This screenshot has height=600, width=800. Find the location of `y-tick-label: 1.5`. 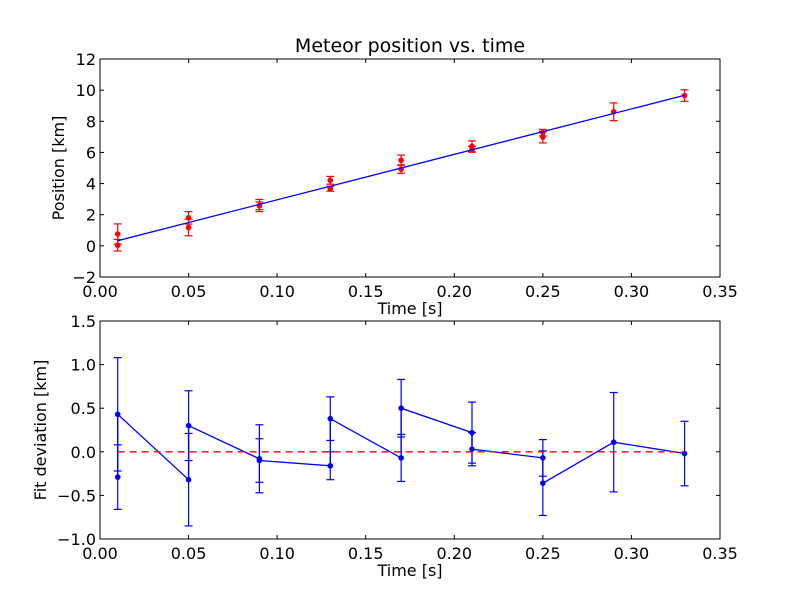

y-tick-label: 1.5 is located at coordinates (83, 321).